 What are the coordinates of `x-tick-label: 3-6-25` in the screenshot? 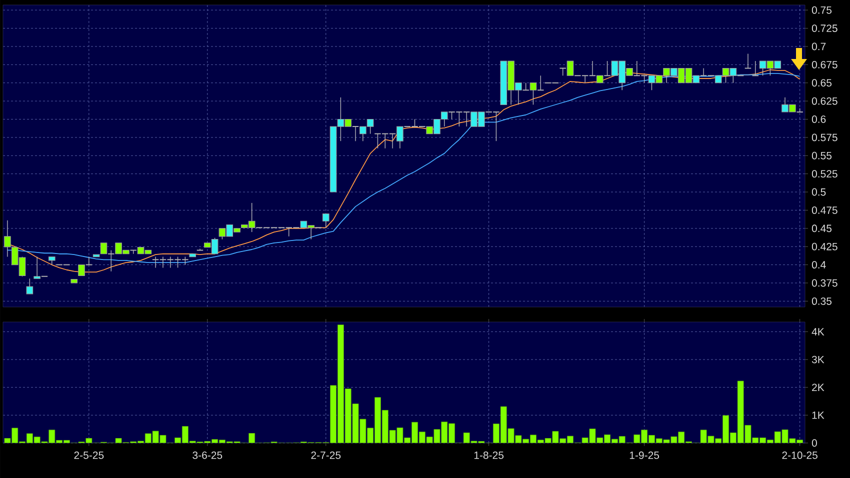 It's located at (207, 455).